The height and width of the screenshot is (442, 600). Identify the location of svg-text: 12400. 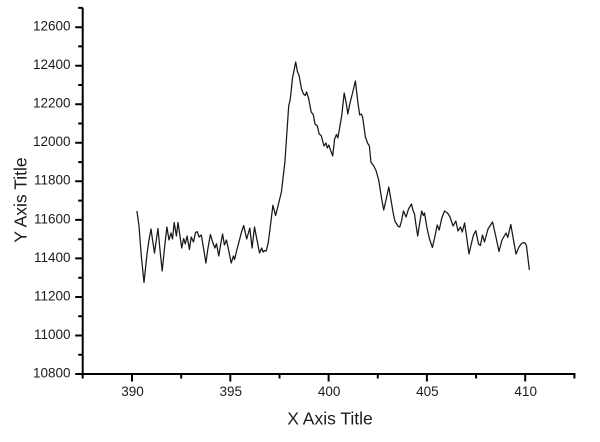
(52, 64).